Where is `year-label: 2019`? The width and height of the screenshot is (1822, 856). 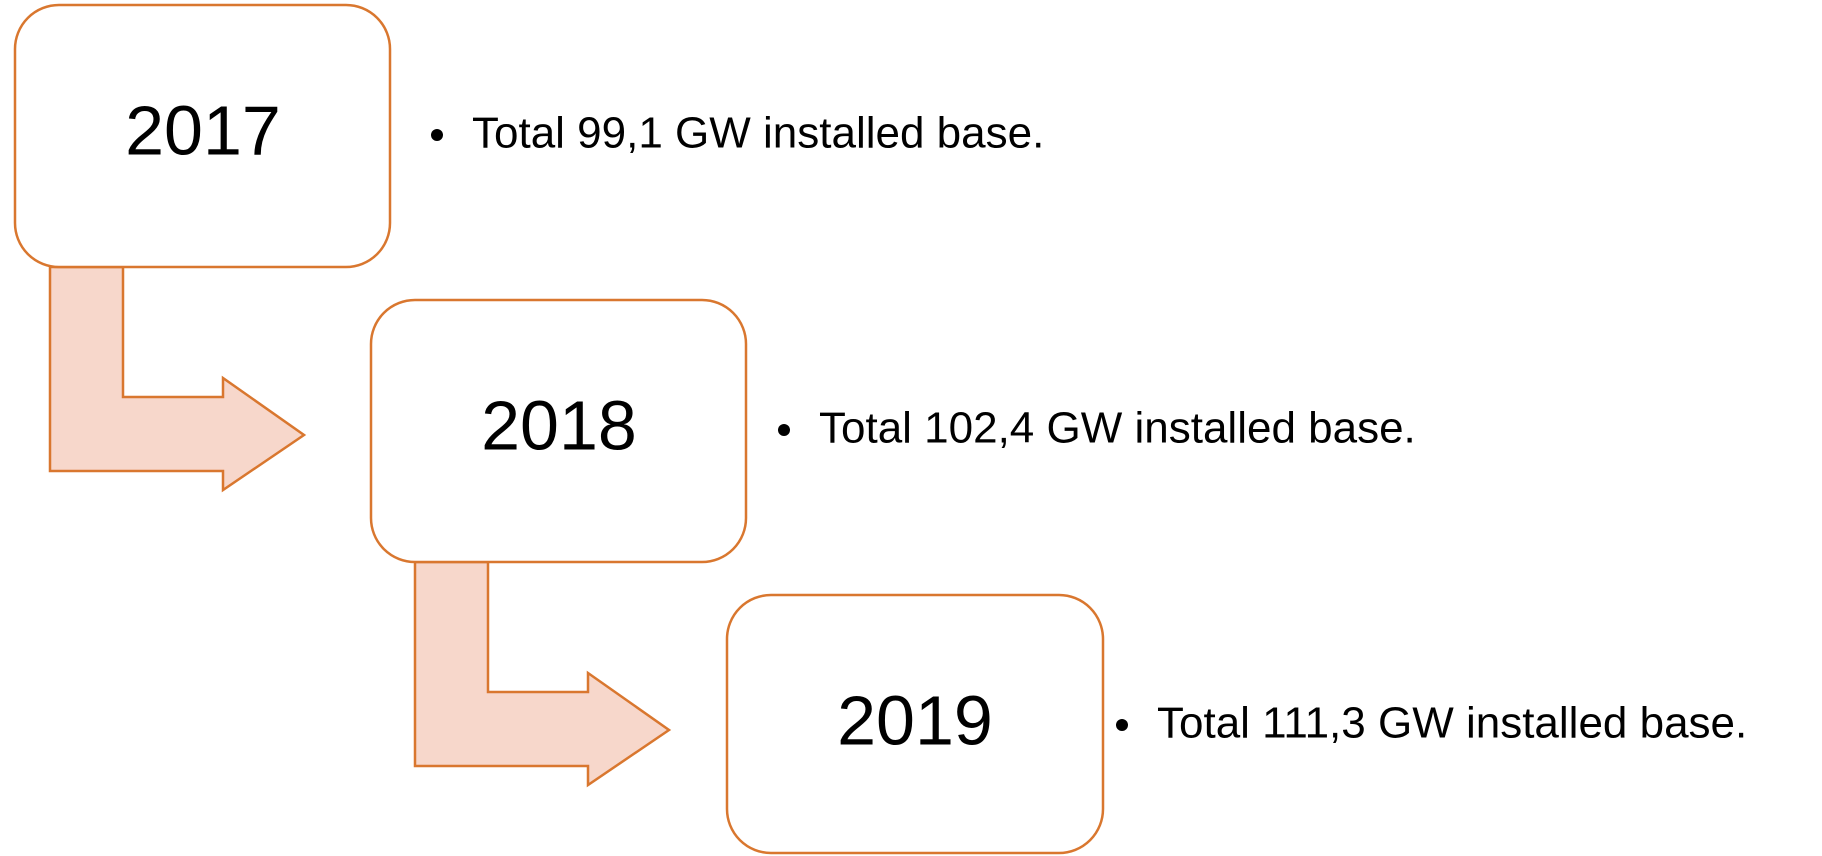
year-label: 2019 is located at coordinates (915, 720).